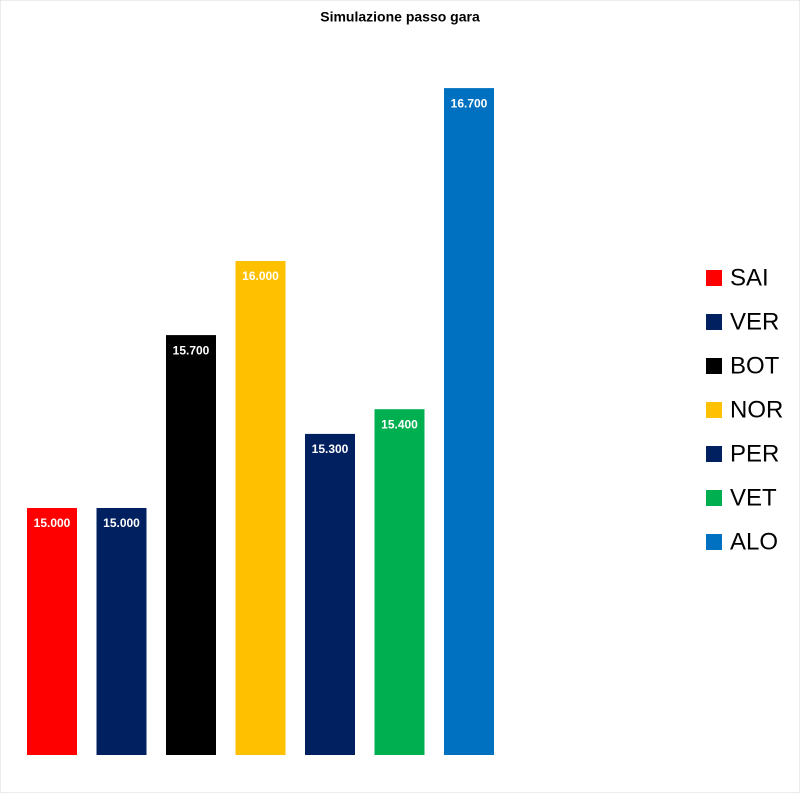 This screenshot has width=800, height=793. I want to click on data-label: 16.000, so click(260, 276).